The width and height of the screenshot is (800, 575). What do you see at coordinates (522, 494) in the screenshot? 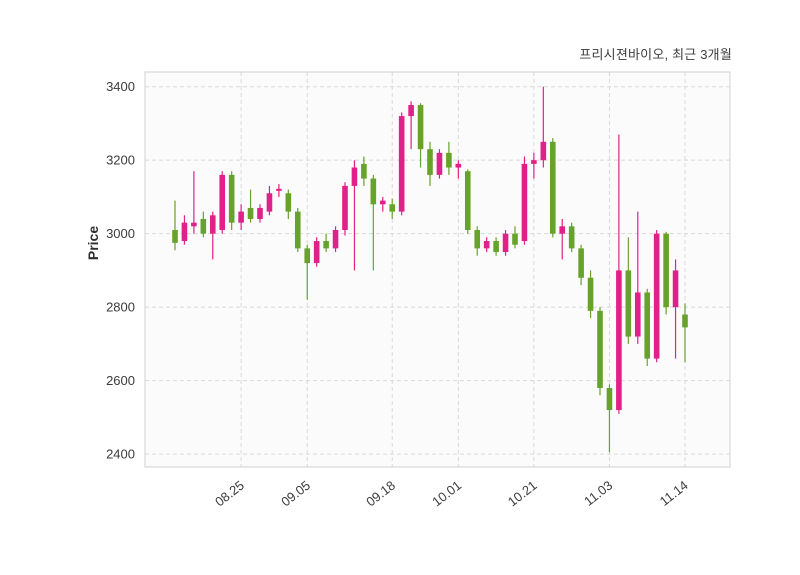
I see `x-tick-label: 10.21` at bounding box center [522, 494].